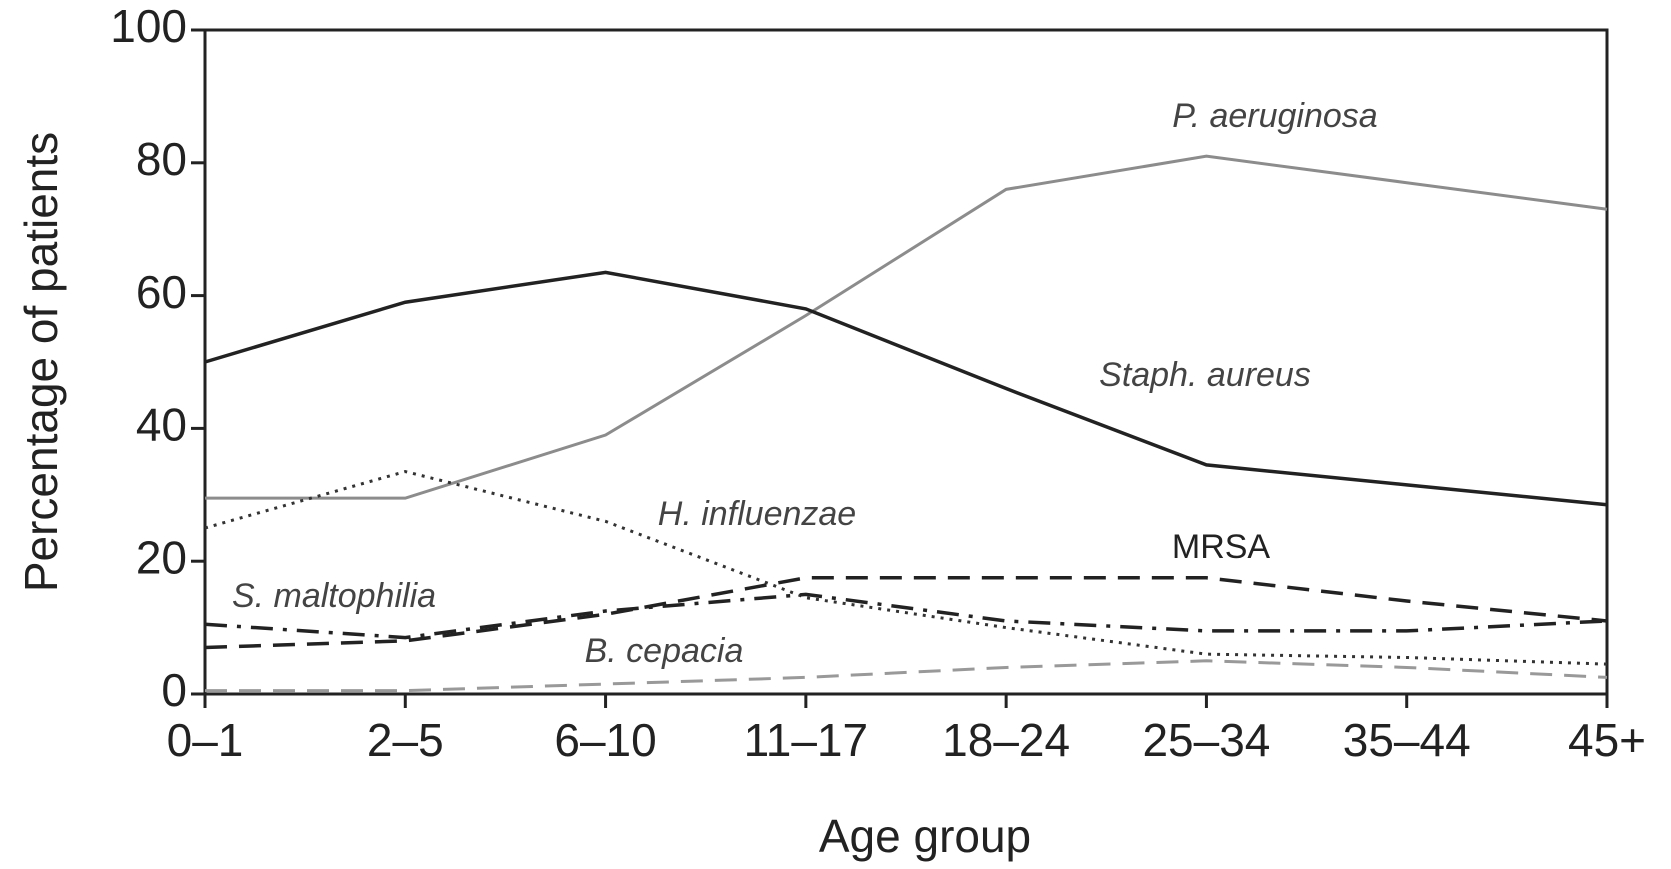  I want to click on x-tick-label: 11–17, so click(806, 740).